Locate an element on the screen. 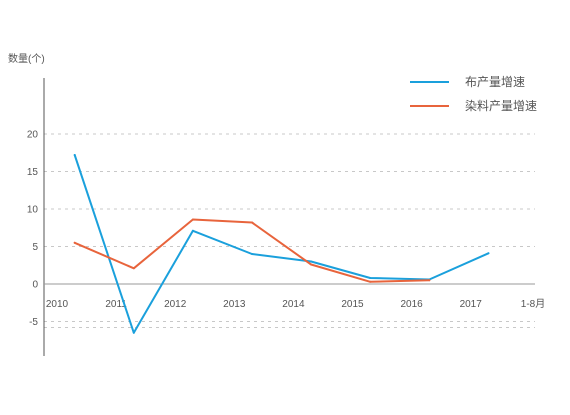  y-tick-label: 20 is located at coordinates (33, 135).